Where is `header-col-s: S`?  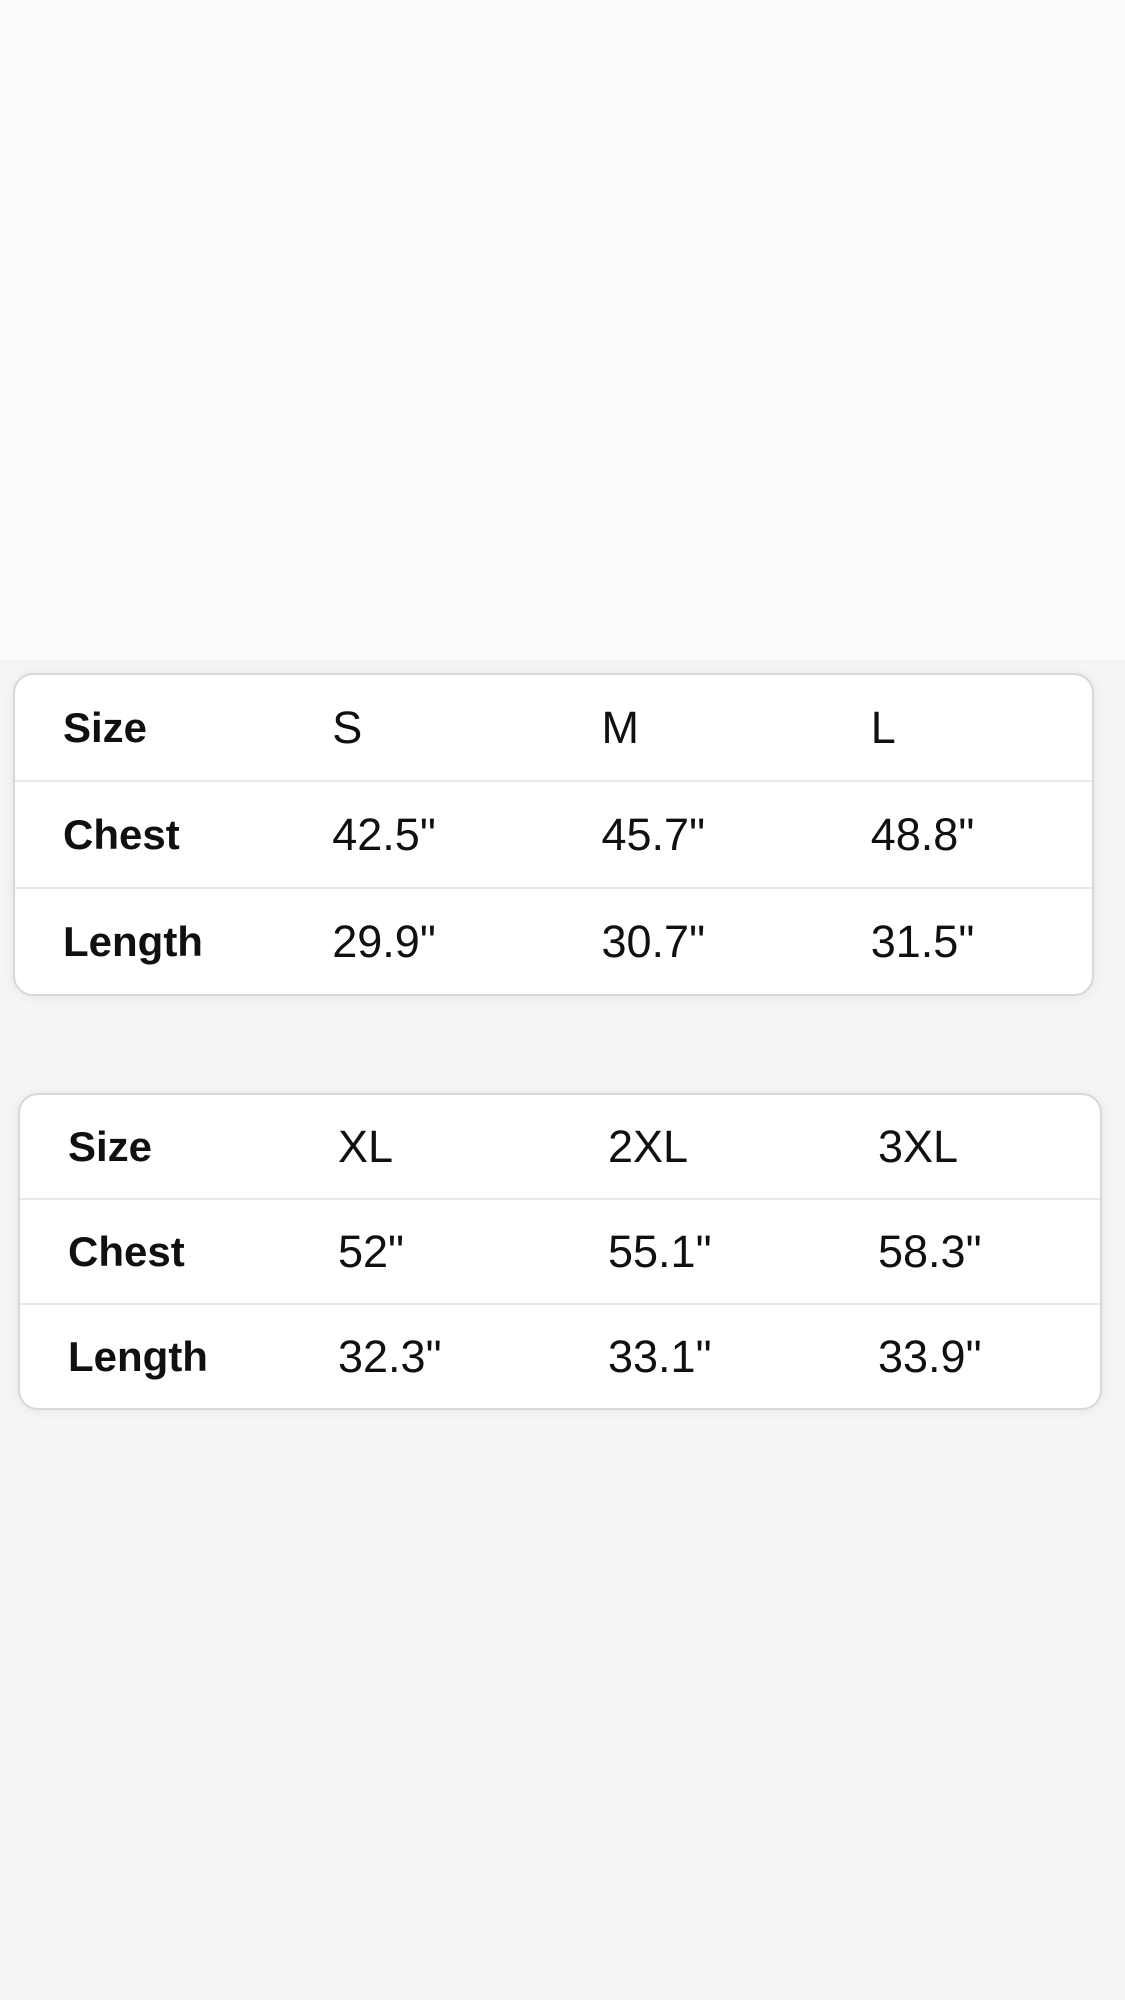 header-col-s: S is located at coordinates (347, 727).